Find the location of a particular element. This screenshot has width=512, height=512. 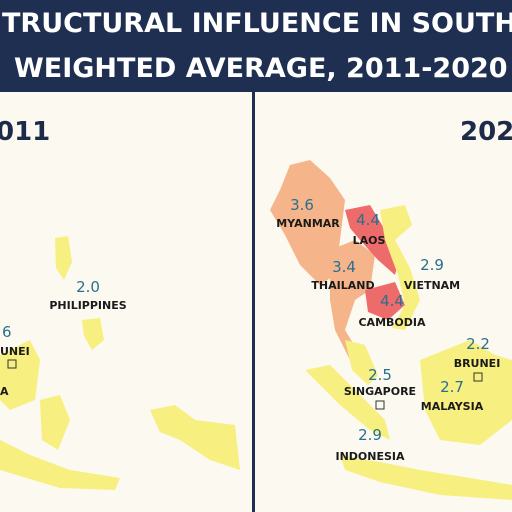

laos is located at coordinates (372, 240).